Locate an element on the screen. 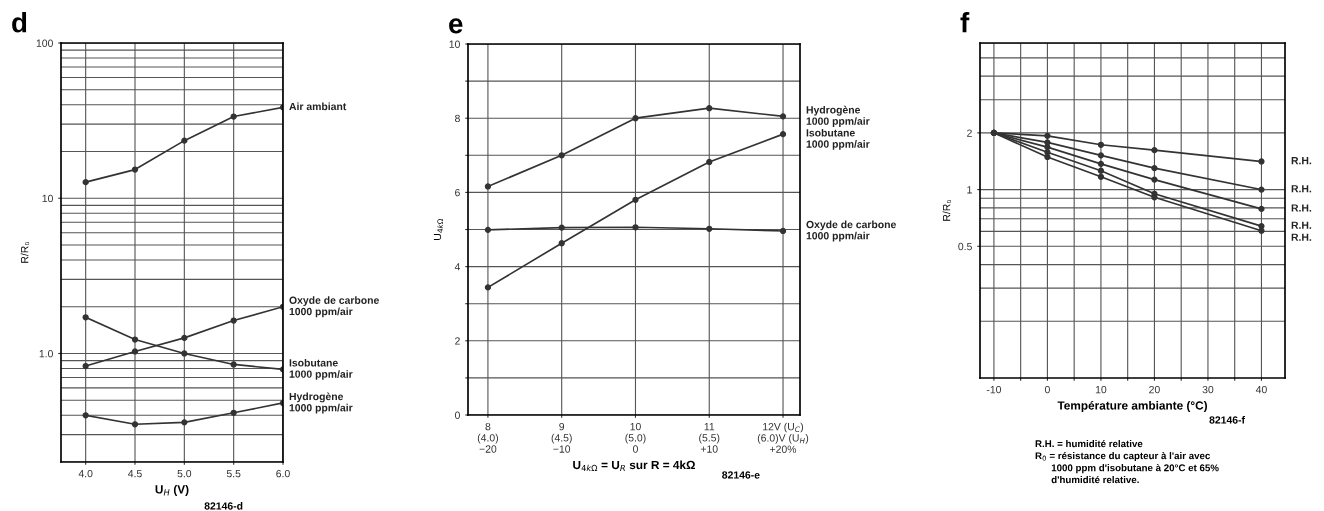  x-tick-label: 6.0 is located at coordinates (283, 473).